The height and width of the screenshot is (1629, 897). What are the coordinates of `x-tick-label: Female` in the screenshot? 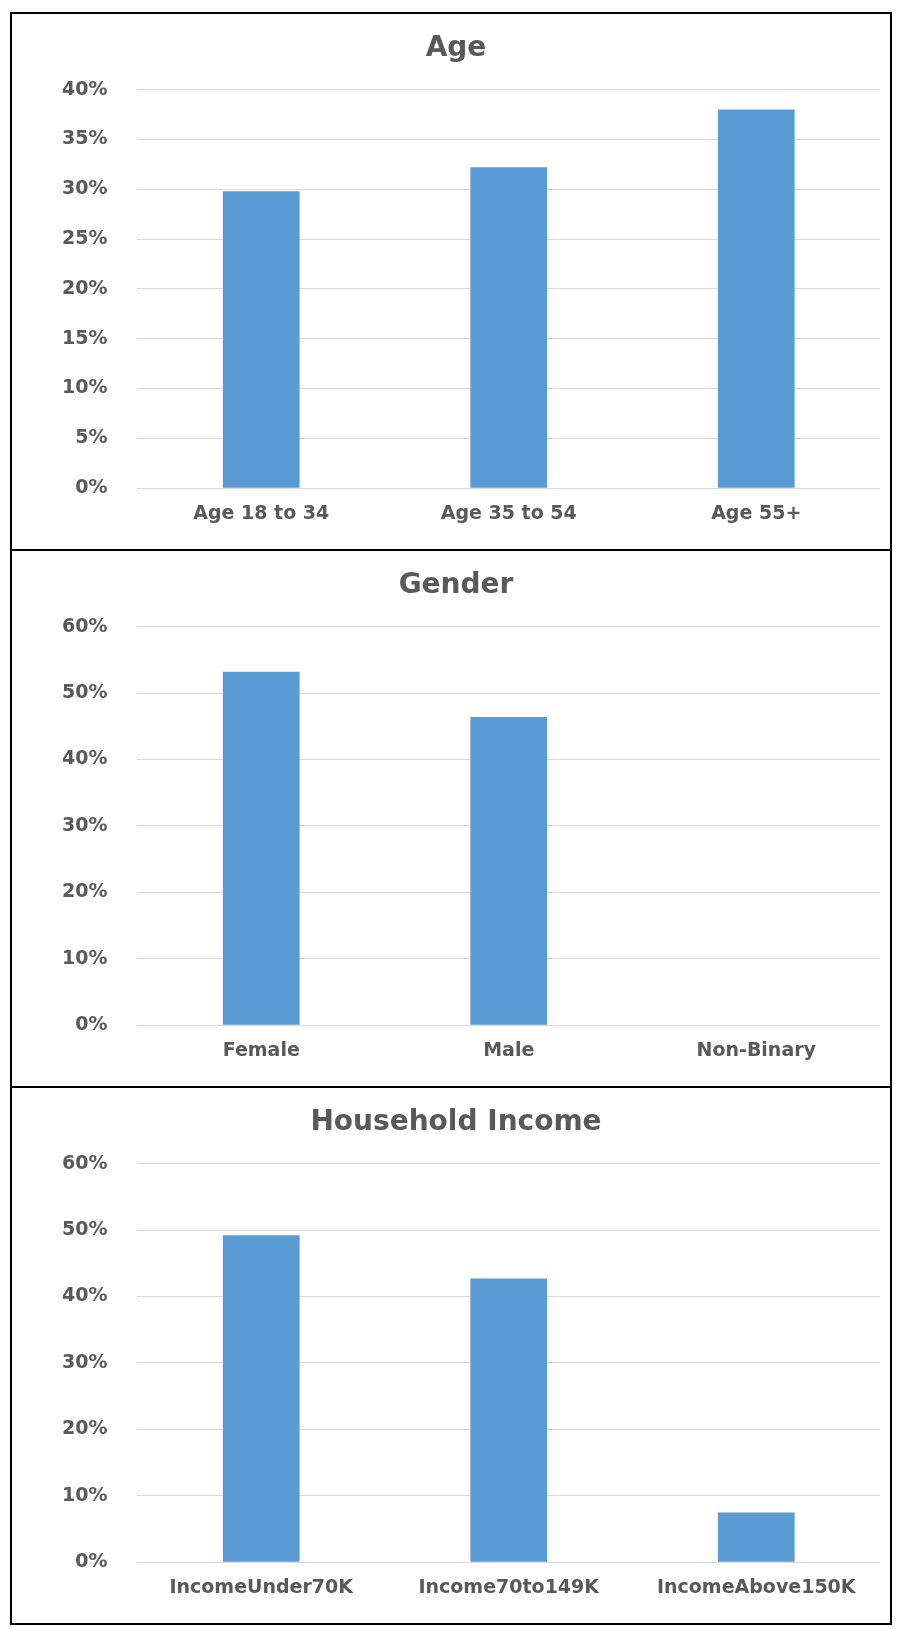 It's located at (261, 1048).